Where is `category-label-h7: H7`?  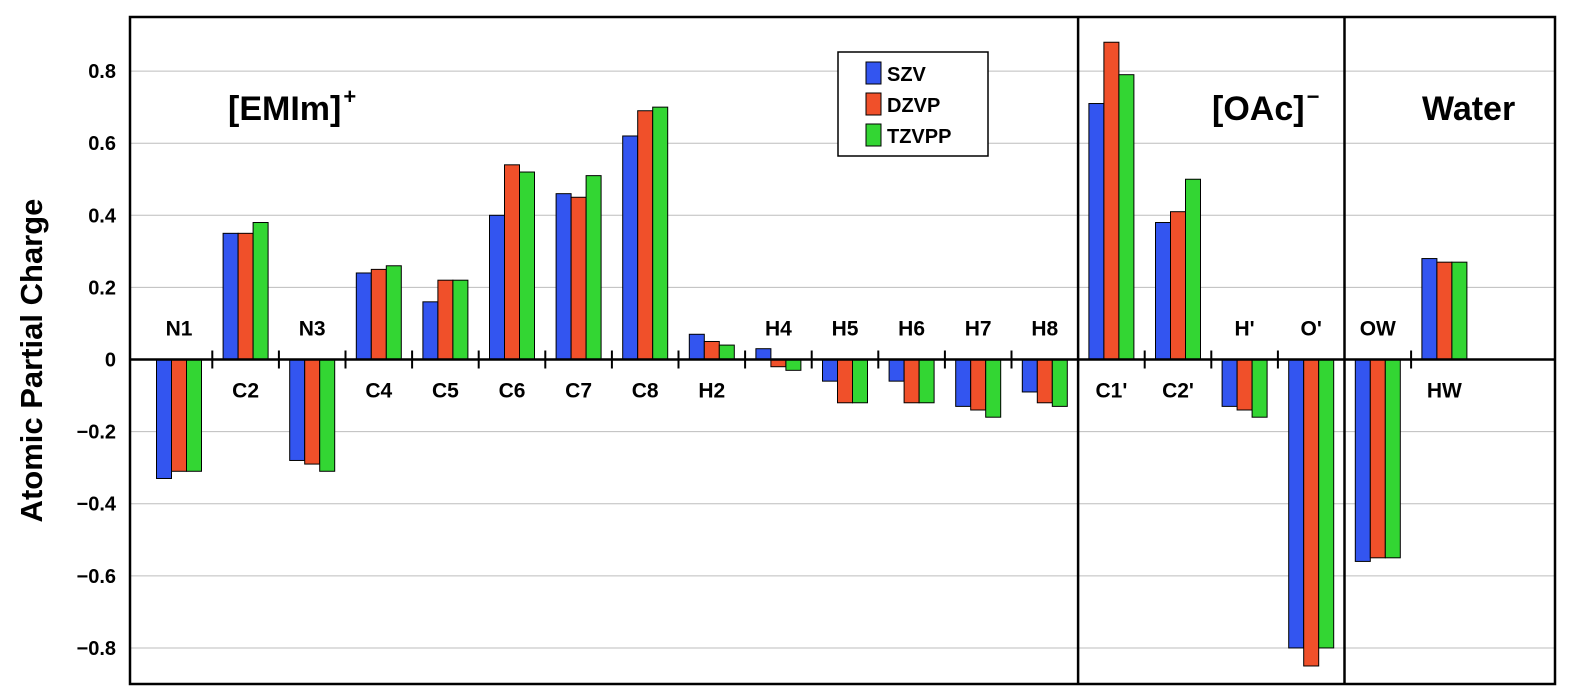
category-label-h7: H7 is located at coordinates (978, 329).